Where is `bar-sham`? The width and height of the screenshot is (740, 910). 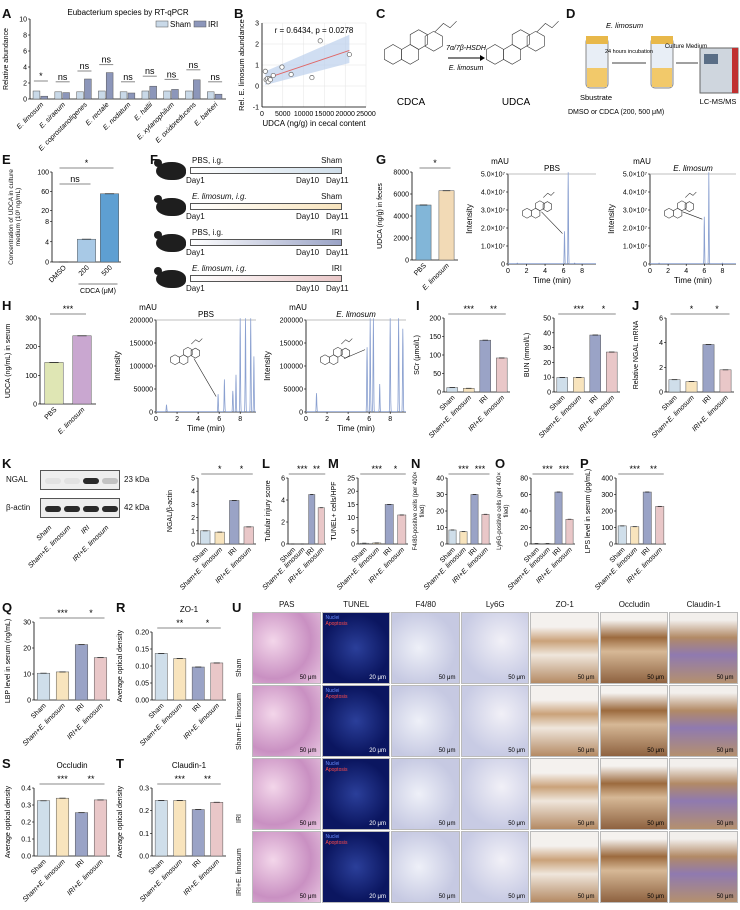 bar-sham is located at coordinates (211, 95).